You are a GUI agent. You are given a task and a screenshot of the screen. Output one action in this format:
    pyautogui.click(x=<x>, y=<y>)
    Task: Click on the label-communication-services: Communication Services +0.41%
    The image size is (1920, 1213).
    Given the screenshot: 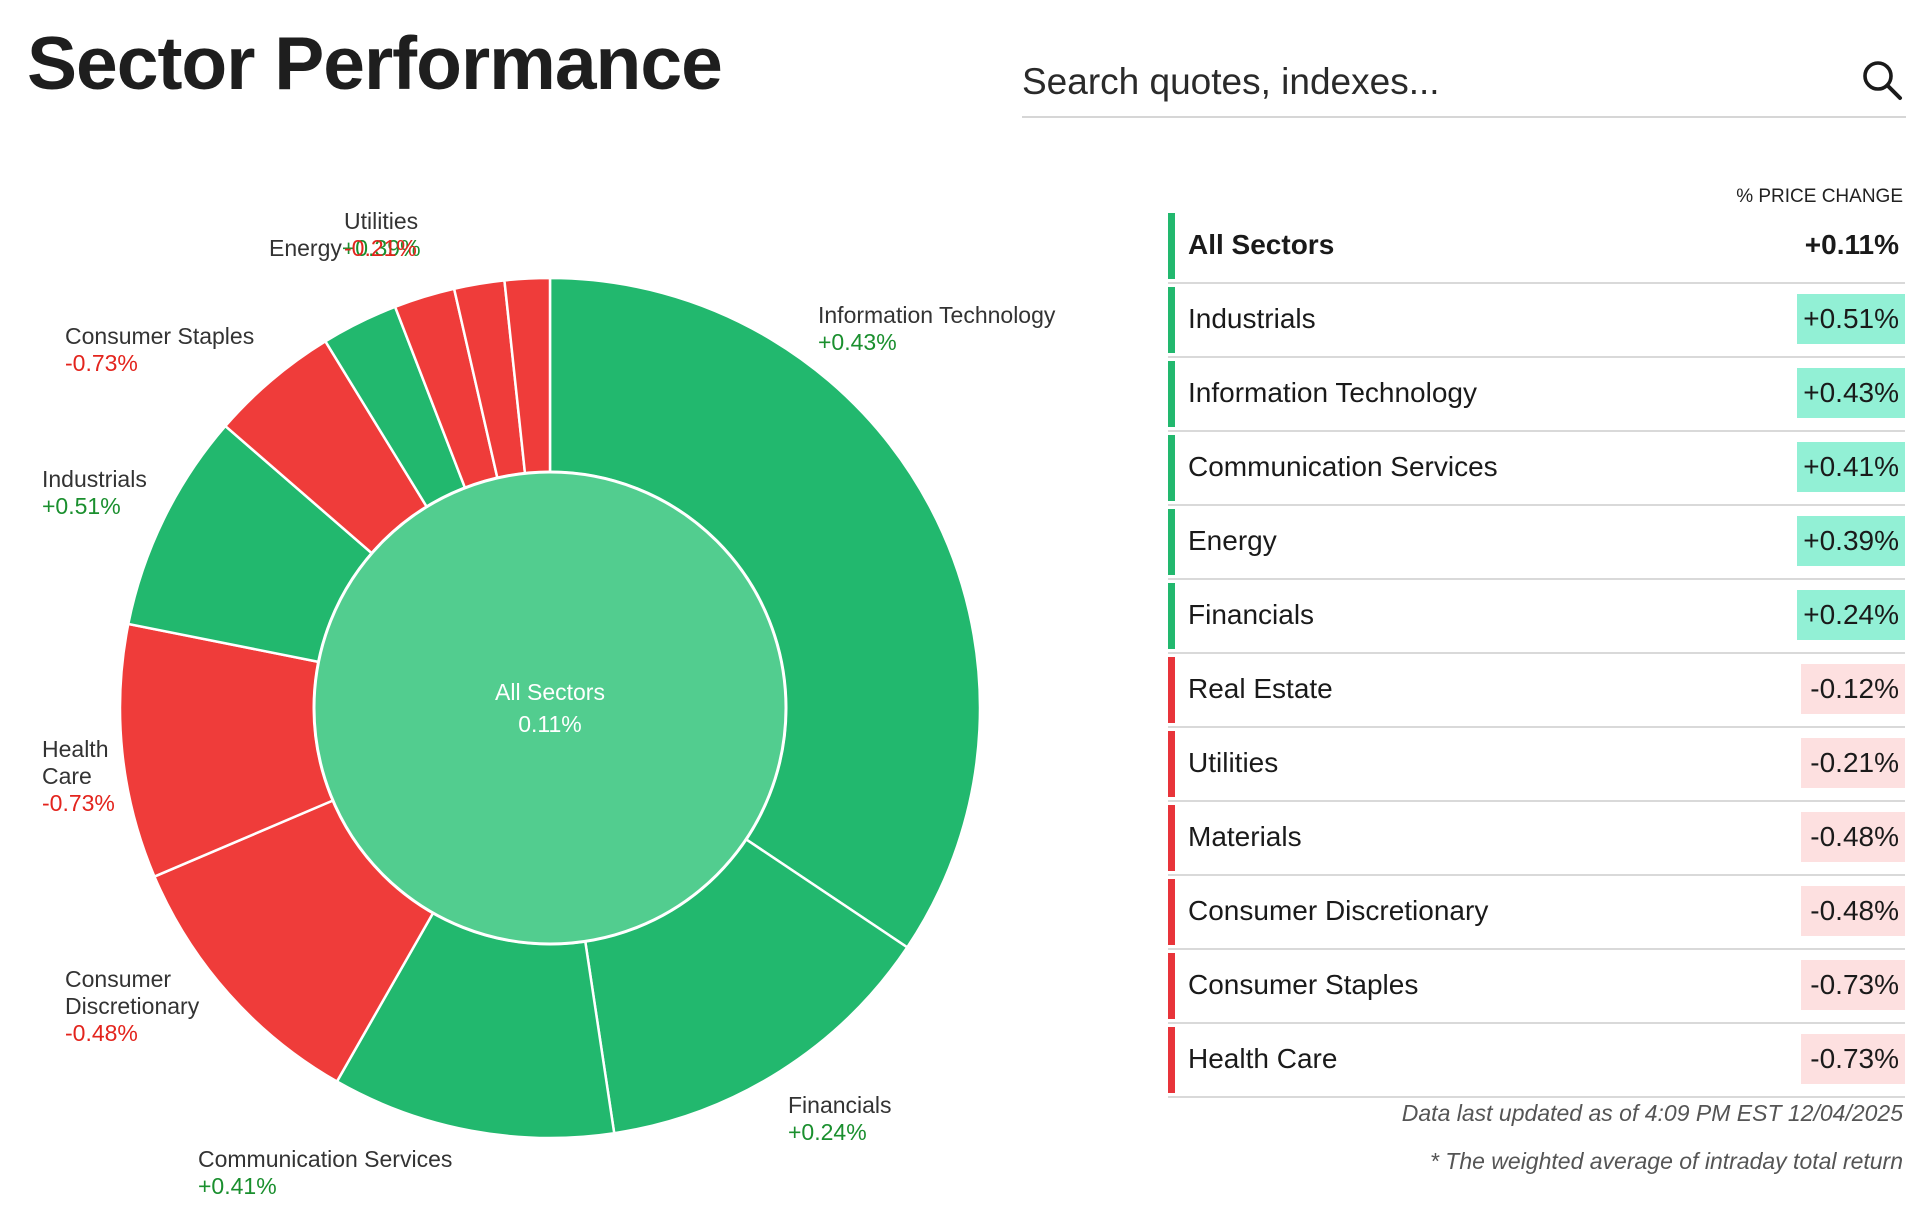 What is the action you would take?
    pyautogui.click(x=325, y=1172)
    